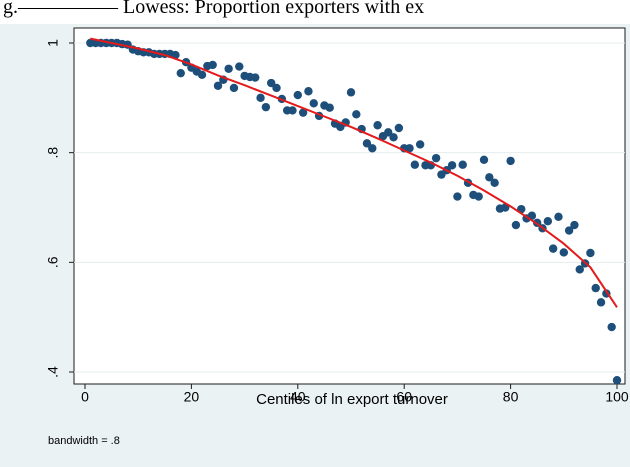 The height and width of the screenshot is (467, 630). I want to click on y-axis: .4 .6 .8 1, so click(59, 208).